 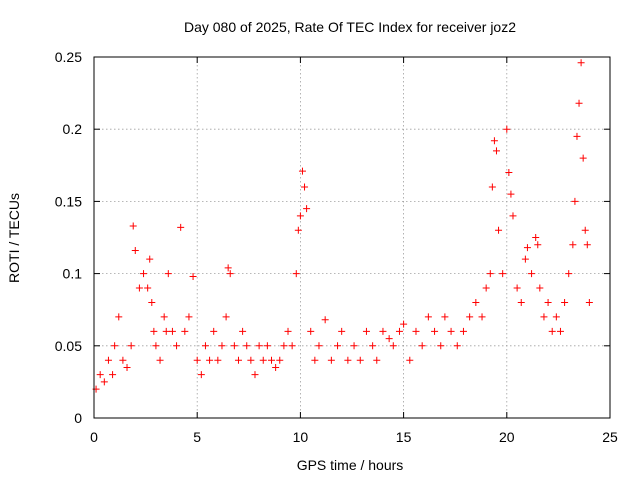 What do you see at coordinates (73, 274) in the screenshot?
I see `y-tick-label: 0.1` at bounding box center [73, 274].